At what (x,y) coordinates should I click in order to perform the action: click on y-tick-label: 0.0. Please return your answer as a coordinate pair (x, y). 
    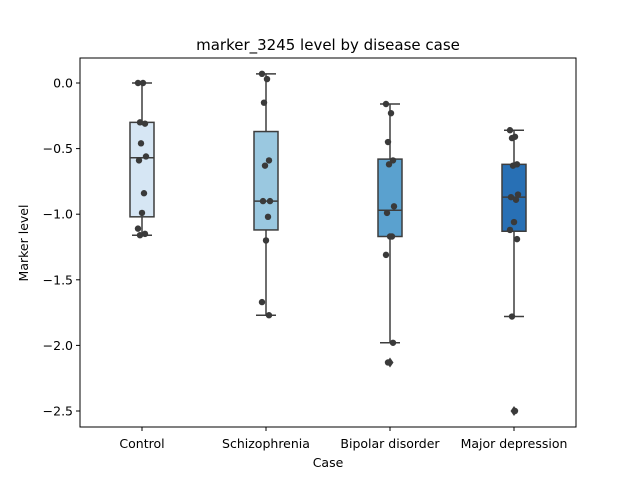
    Looking at the image, I should click on (63, 83).